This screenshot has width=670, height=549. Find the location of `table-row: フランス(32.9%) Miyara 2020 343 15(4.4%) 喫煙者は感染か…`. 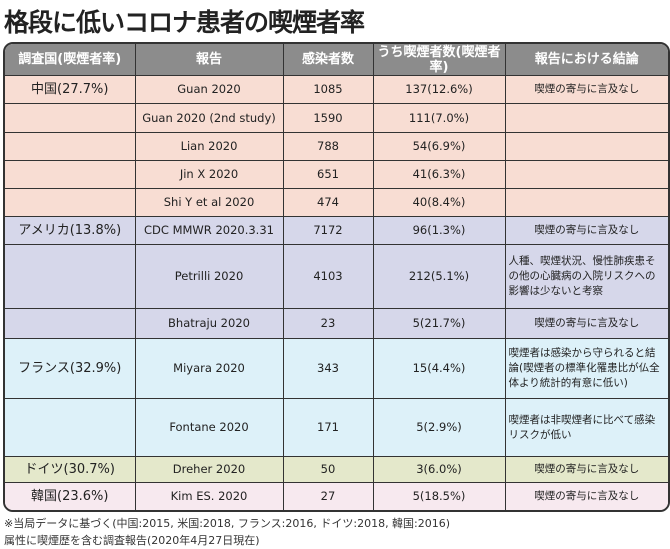

table-row: フランス(32.9%) Miyara 2020 343 15(4.4%) 喫煙者は感染か… is located at coordinates (336, 368).